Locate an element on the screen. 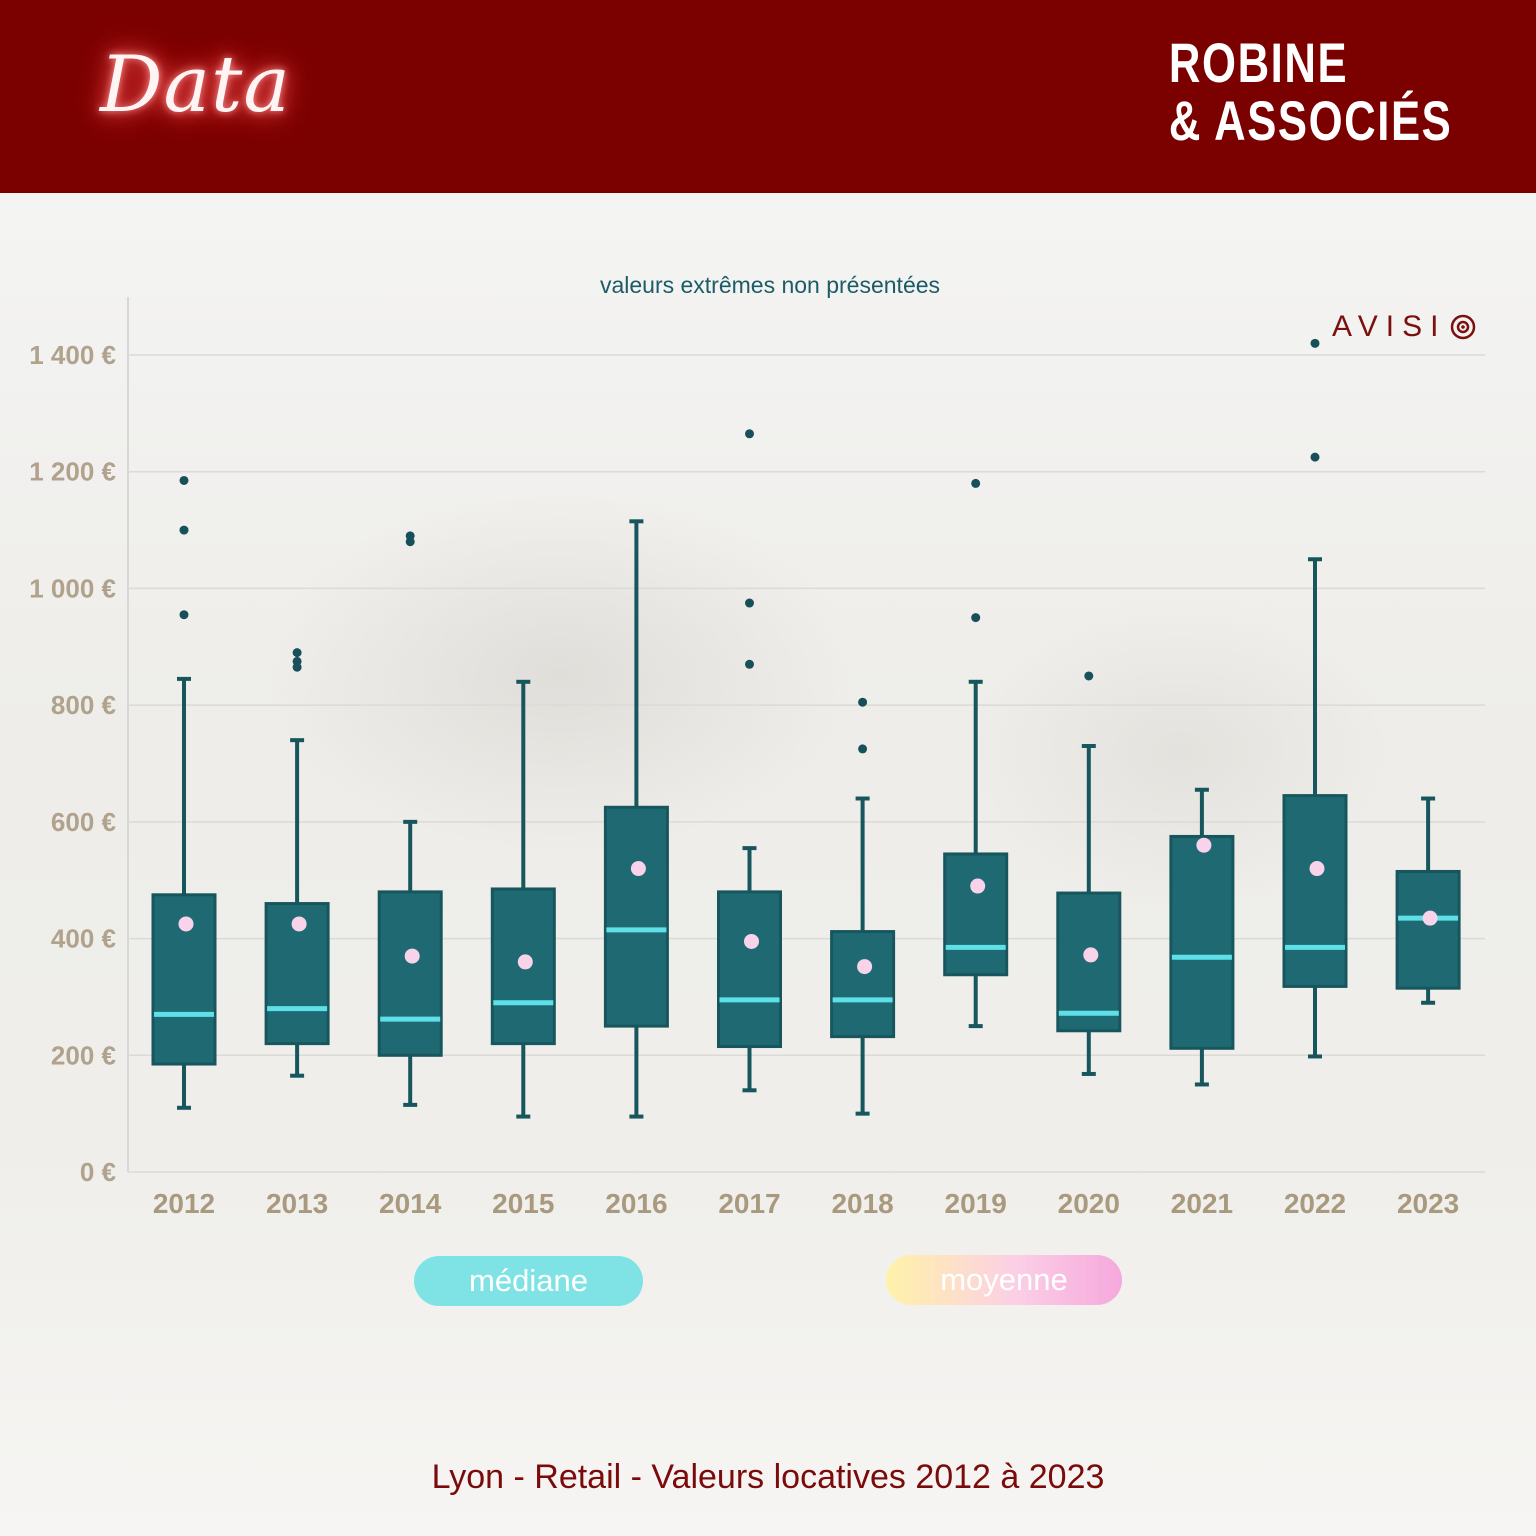 The height and width of the screenshot is (1536, 1536). x-tick-label: 2020 is located at coordinates (1089, 1203).